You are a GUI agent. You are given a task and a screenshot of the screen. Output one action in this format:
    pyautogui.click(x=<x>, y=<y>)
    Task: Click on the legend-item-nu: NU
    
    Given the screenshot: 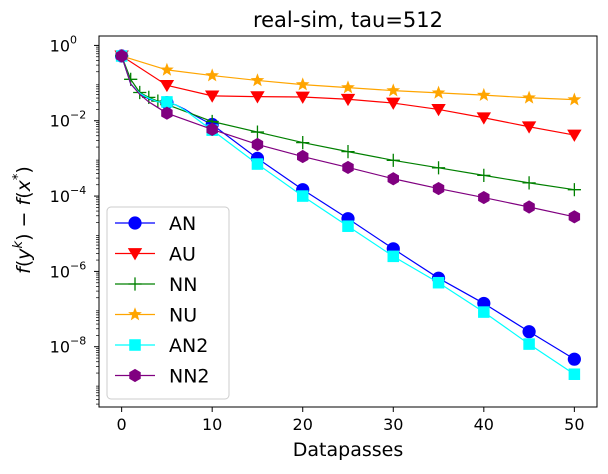 What is the action you would take?
    pyautogui.click(x=156, y=316)
    